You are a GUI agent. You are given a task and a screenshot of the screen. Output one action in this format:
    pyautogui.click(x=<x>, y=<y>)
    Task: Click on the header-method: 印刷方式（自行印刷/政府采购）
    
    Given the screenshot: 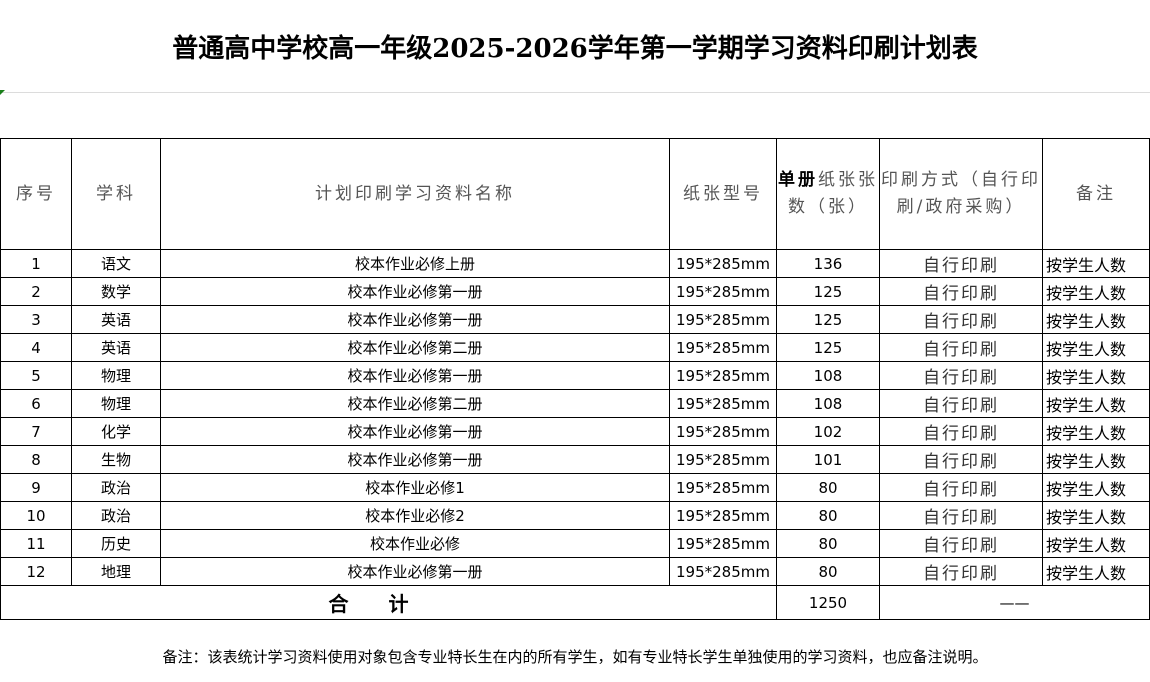 What is the action you would take?
    pyautogui.click(x=961, y=194)
    